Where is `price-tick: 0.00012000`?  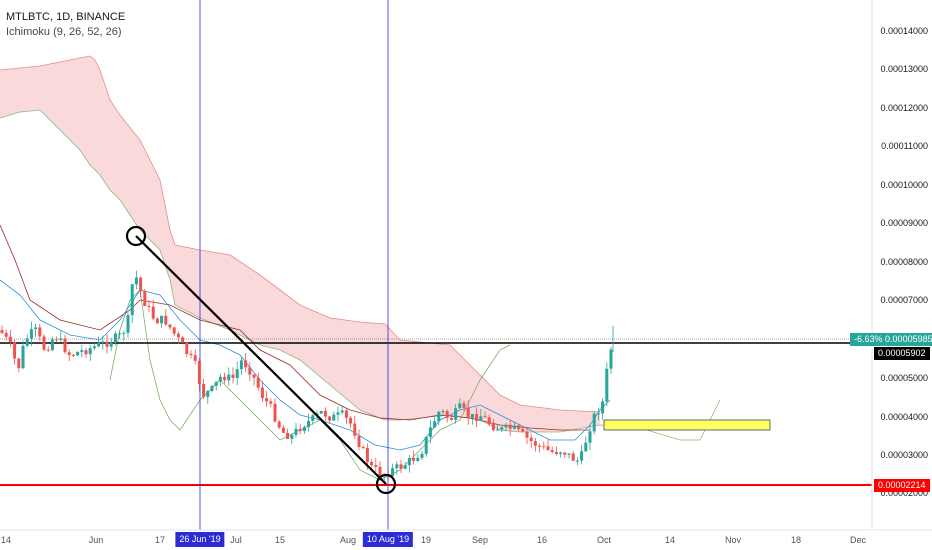
price-tick: 0.00012000 is located at coordinates (904, 108).